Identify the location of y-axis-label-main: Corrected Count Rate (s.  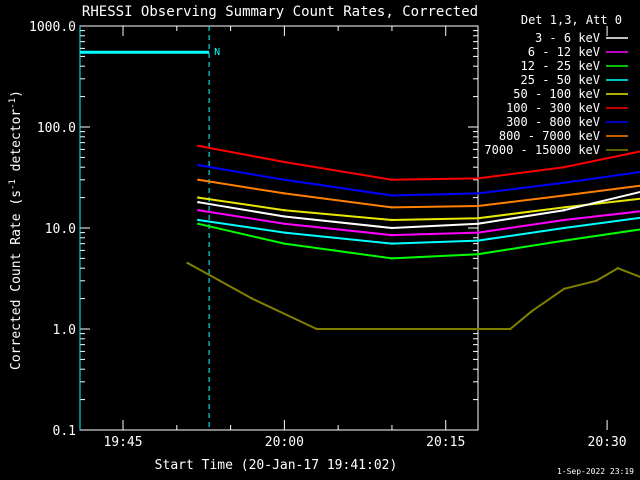
(16, 280).